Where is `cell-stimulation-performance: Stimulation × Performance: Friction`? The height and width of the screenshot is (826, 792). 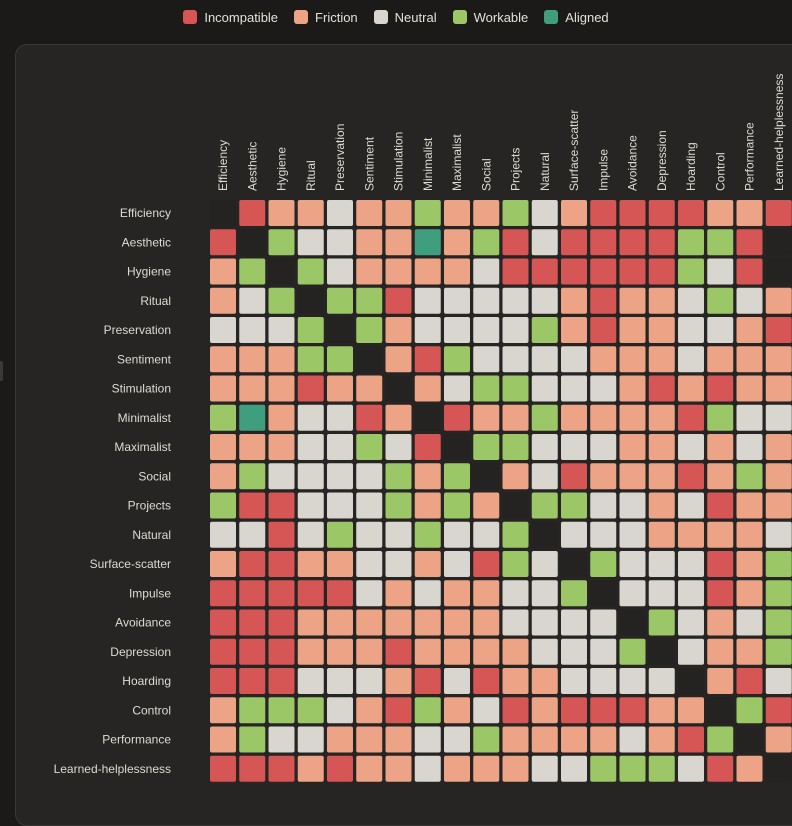
cell-stimulation-performance: Stimulation × Performance: Friction is located at coordinates (749, 388).